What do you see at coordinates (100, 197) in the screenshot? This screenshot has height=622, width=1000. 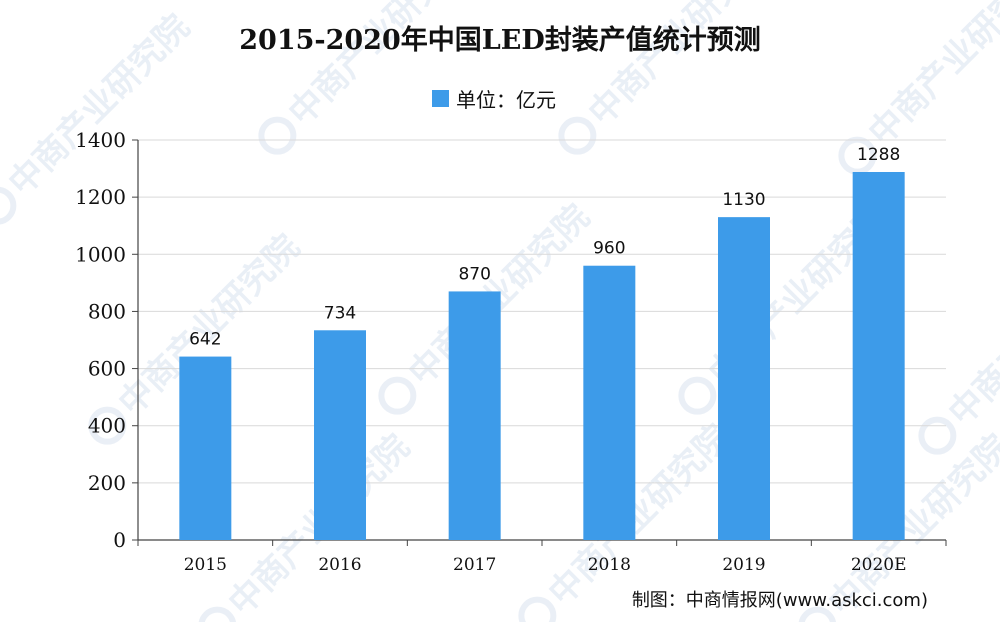 I see `y-tick-label: 1200` at bounding box center [100, 197].